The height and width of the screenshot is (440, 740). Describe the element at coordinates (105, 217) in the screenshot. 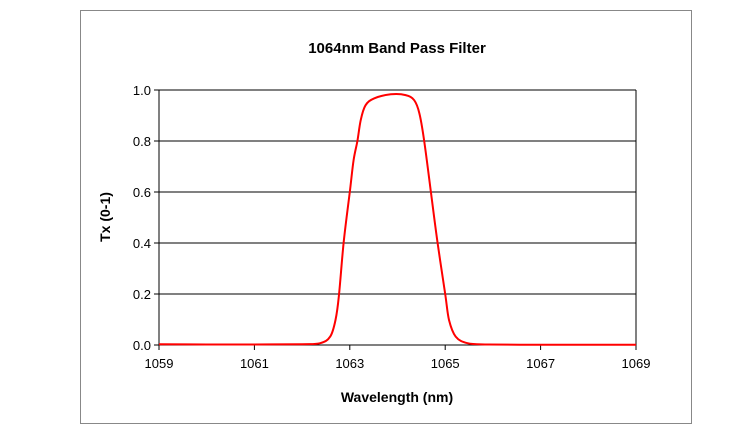

I see `y-axis-label: Tx (0-1)` at that location.